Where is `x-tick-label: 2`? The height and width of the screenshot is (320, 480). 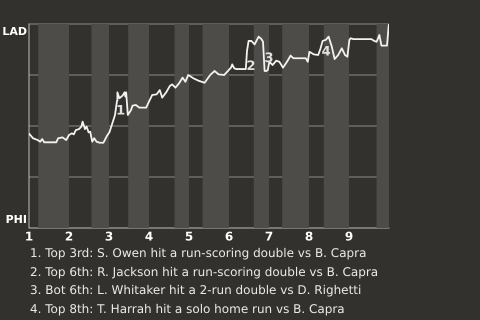
x-tick-label: 2 is located at coordinates (69, 236).